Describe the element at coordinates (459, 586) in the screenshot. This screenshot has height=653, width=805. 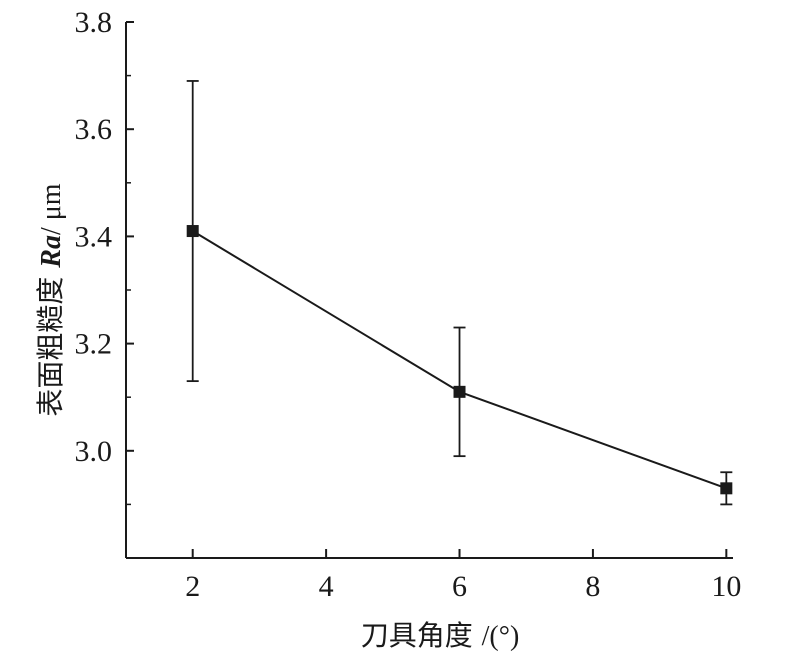
I see `x-tick-label: 6` at that location.